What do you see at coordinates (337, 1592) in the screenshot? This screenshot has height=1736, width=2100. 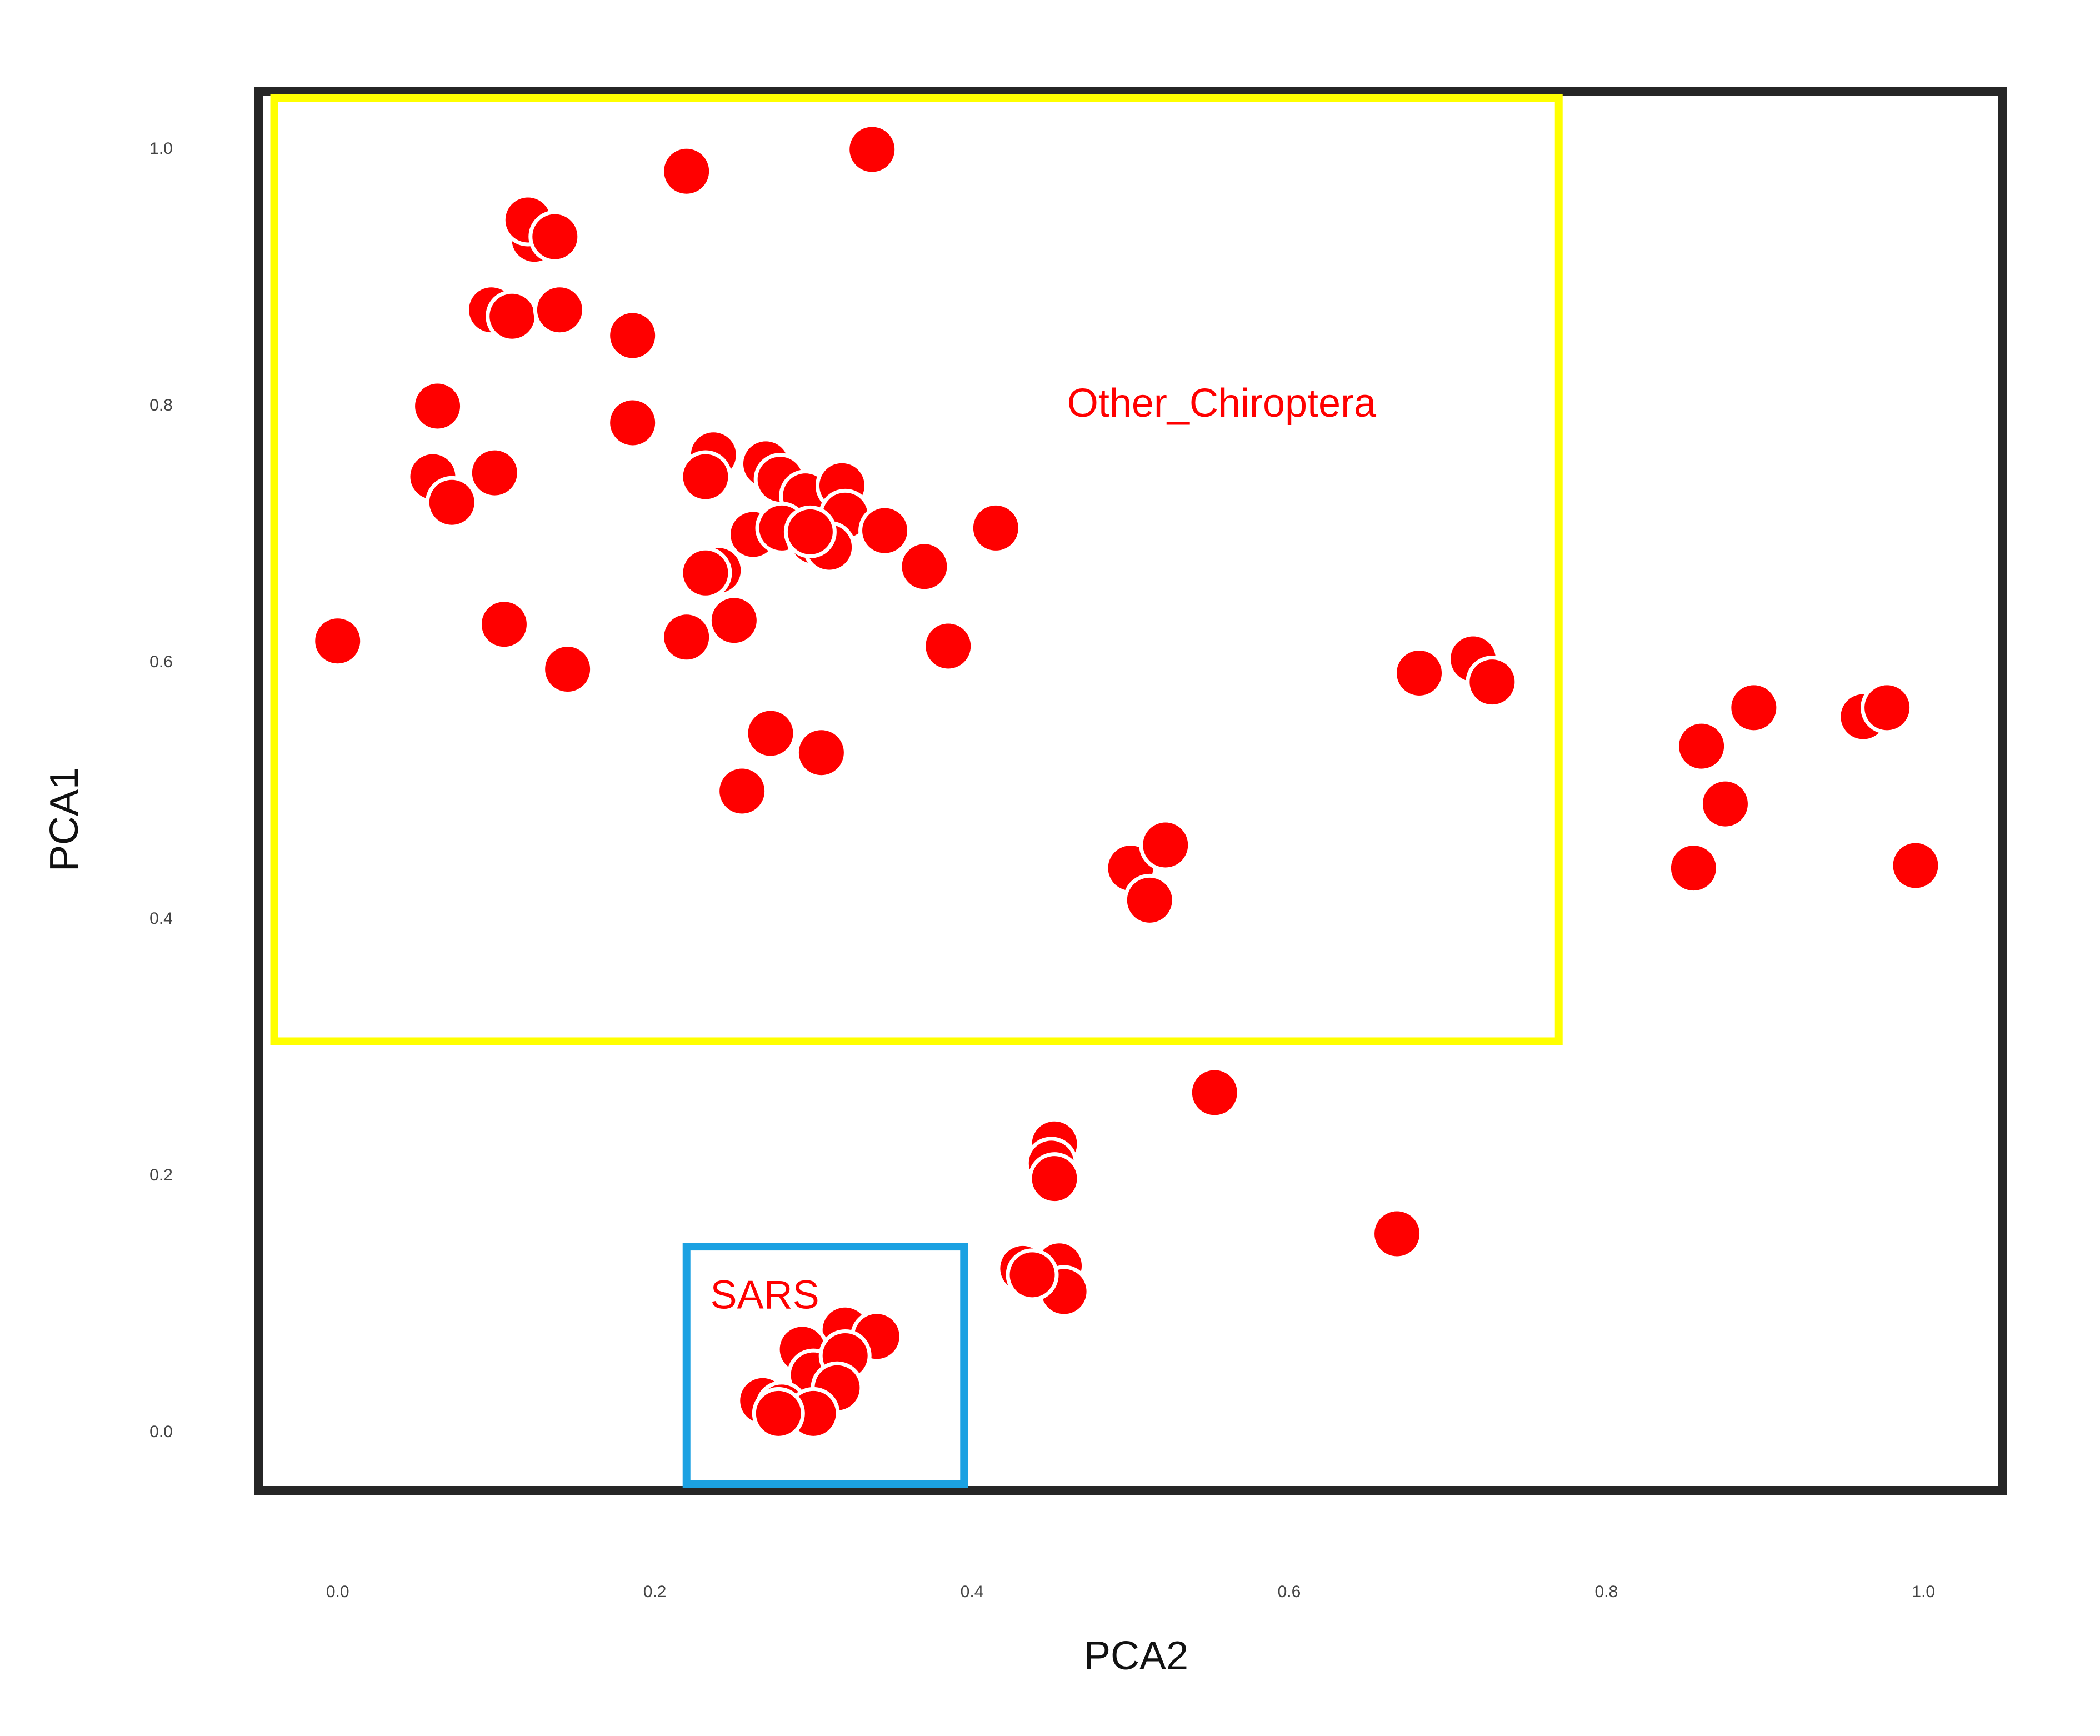 I see `x-tick-label: 0.0` at bounding box center [337, 1592].